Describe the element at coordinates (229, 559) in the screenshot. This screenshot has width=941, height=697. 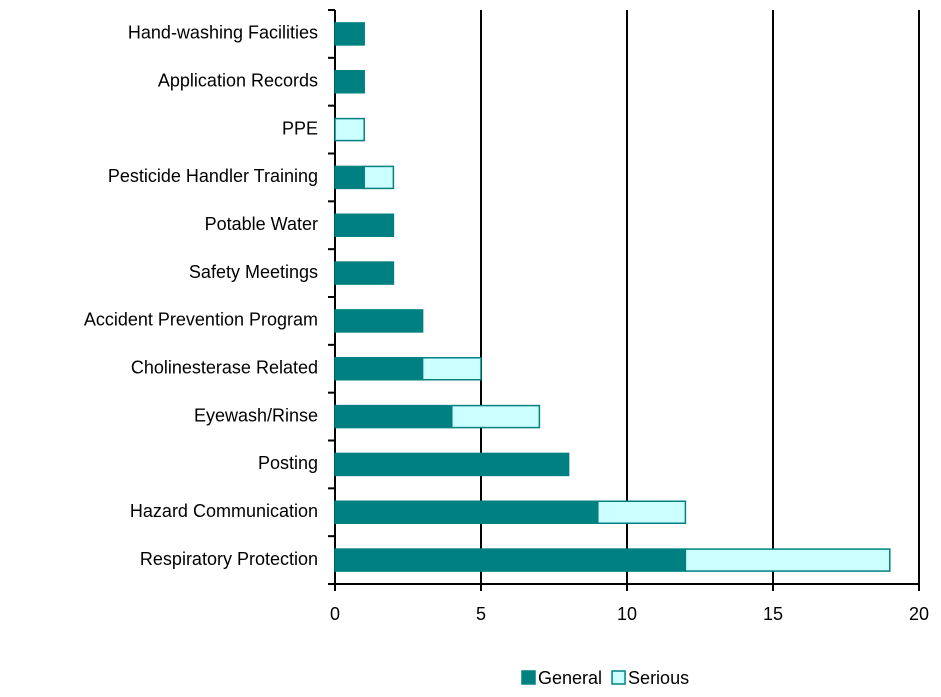
I see `y-tick-label: Respiratory Protection` at that location.